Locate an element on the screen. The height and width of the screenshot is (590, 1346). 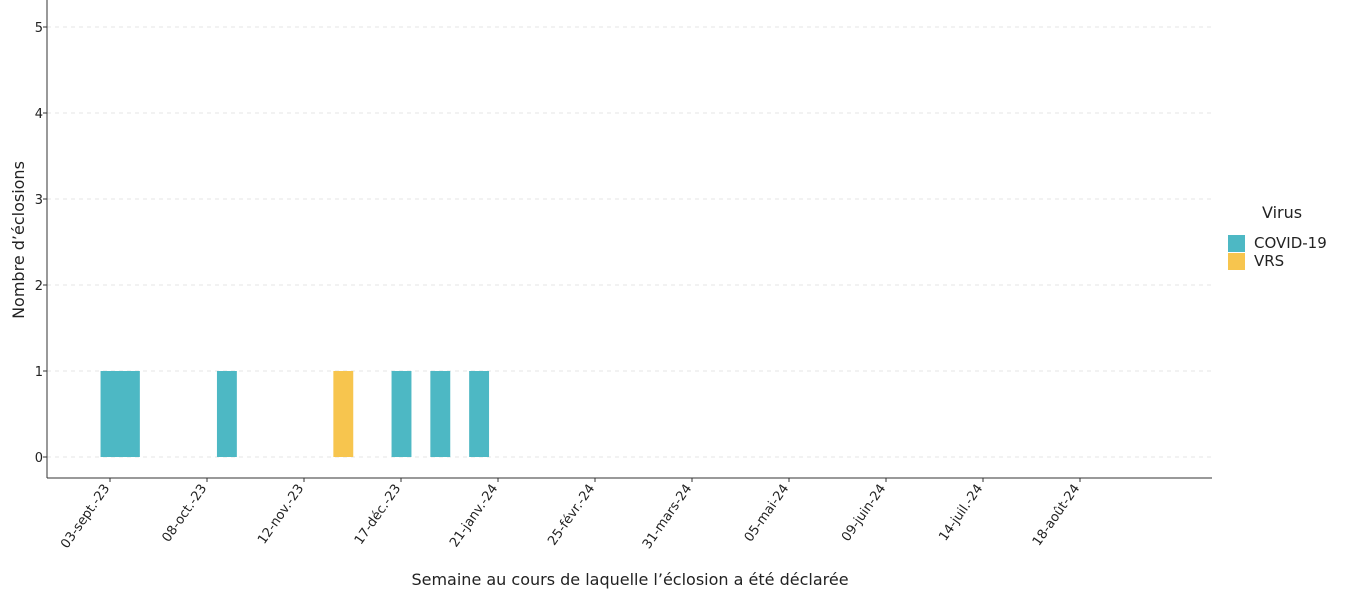
x-tick-label: 31-mars-24 is located at coordinates (667, 517).